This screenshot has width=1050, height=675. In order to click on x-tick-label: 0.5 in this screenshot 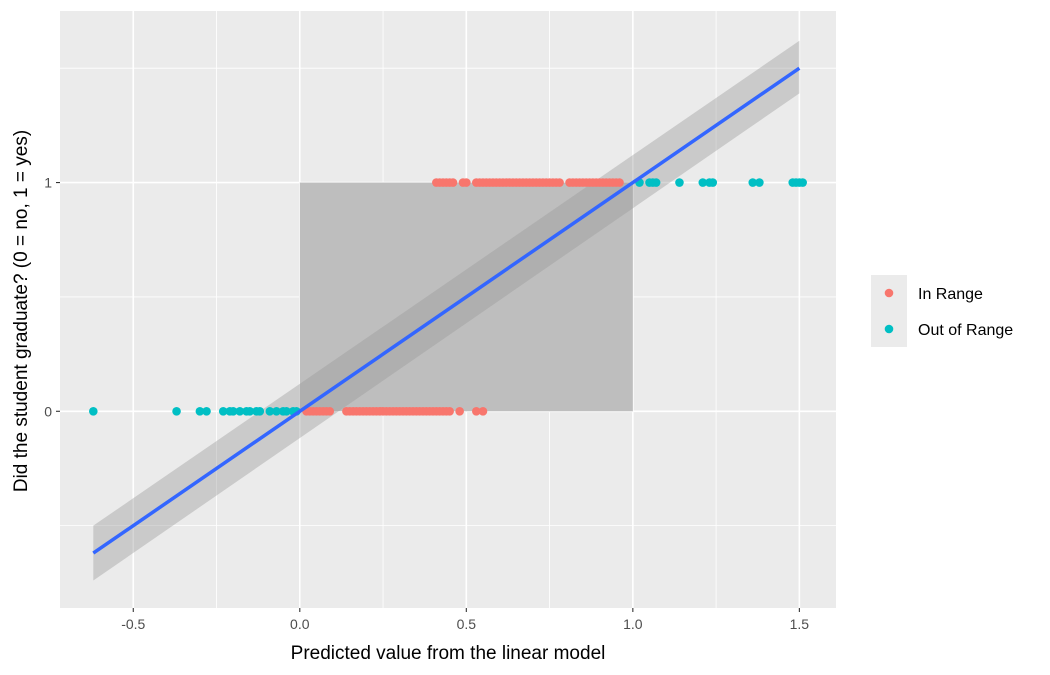, I will do `click(467, 624)`.